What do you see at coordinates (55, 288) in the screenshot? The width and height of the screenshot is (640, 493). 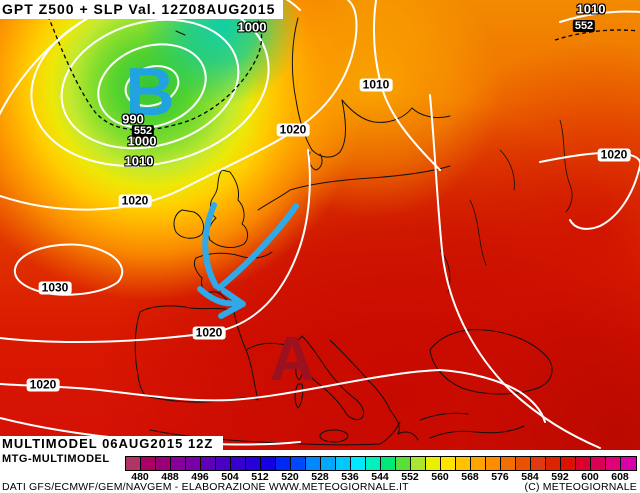 I see `isobar-label: 1030` at bounding box center [55, 288].